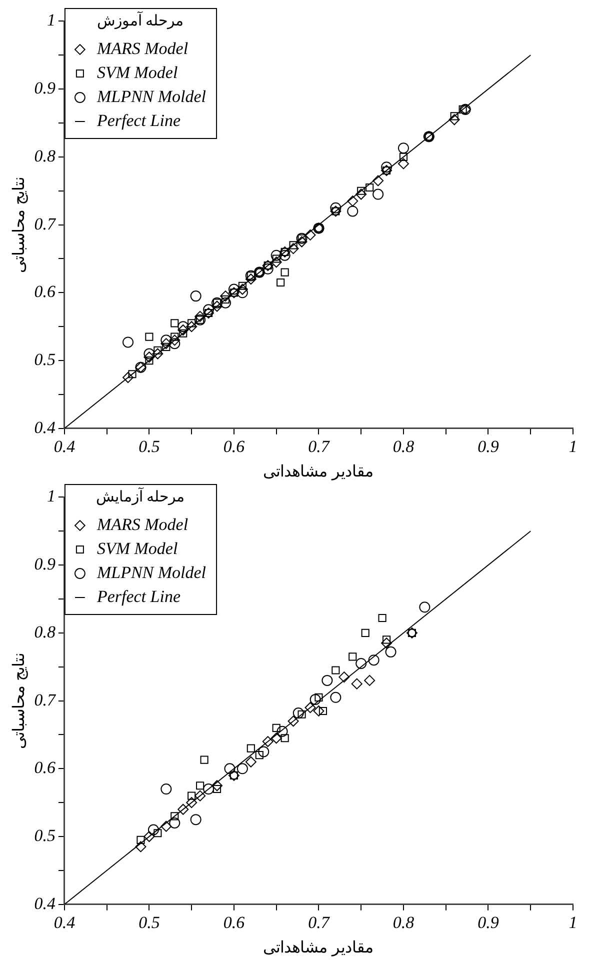 This screenshot has height=970, width=593. Describe the element at coordinates (51, 20) in the screenshot. I see `y-tick-label: 1` at that location.